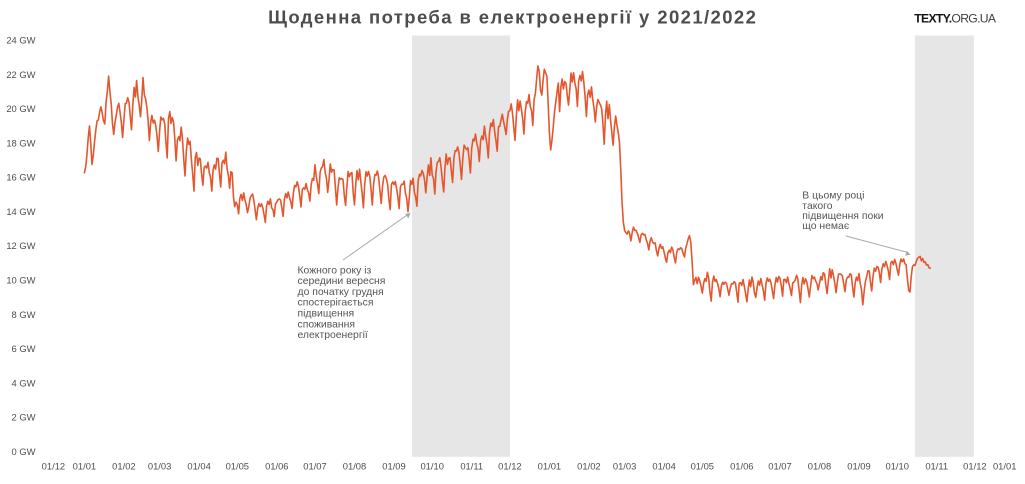  Describe the element at coordinates (24, 451) in the screenshot. I see `svg-text: 0 GW` at that location.